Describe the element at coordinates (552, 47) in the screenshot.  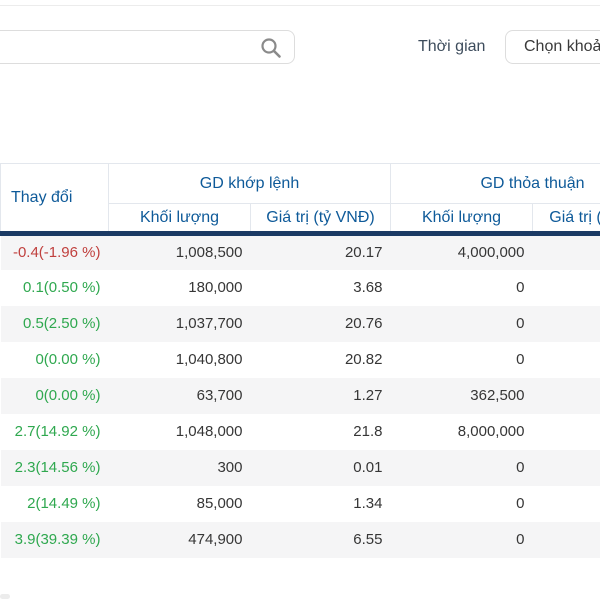
I see `time-range-select: Chọn khoảng thời gian` at that location.